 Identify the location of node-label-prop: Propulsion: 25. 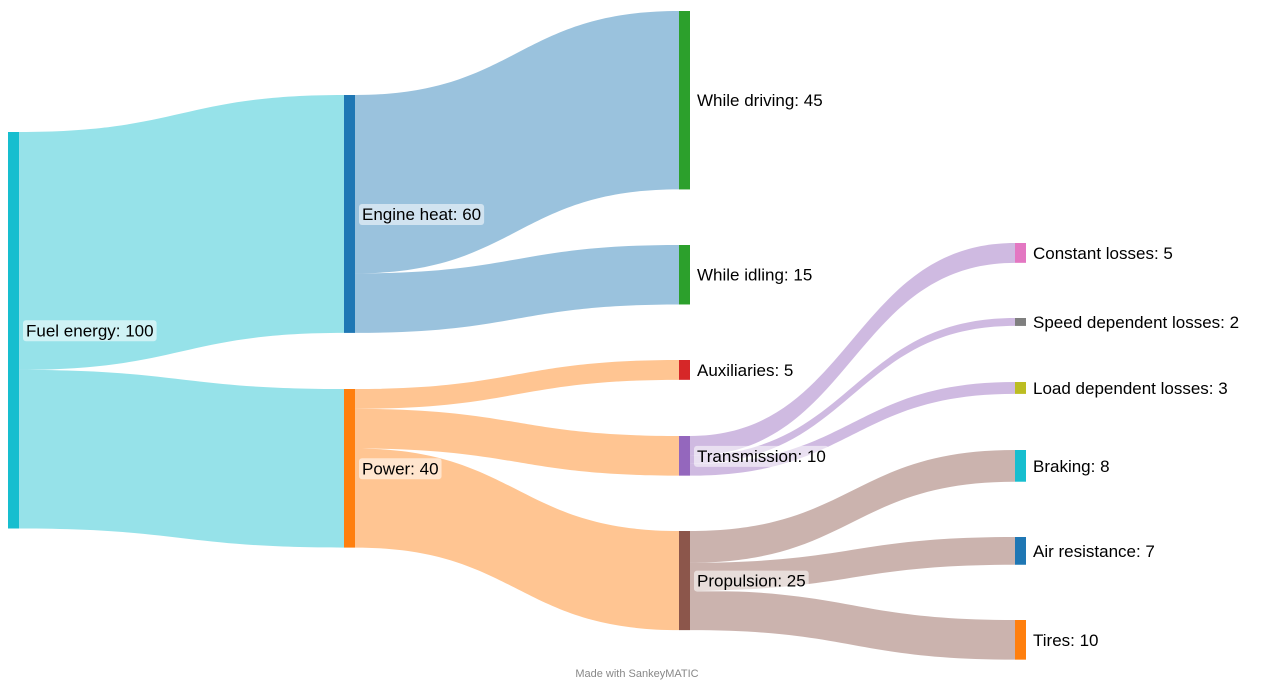
(751, 581).